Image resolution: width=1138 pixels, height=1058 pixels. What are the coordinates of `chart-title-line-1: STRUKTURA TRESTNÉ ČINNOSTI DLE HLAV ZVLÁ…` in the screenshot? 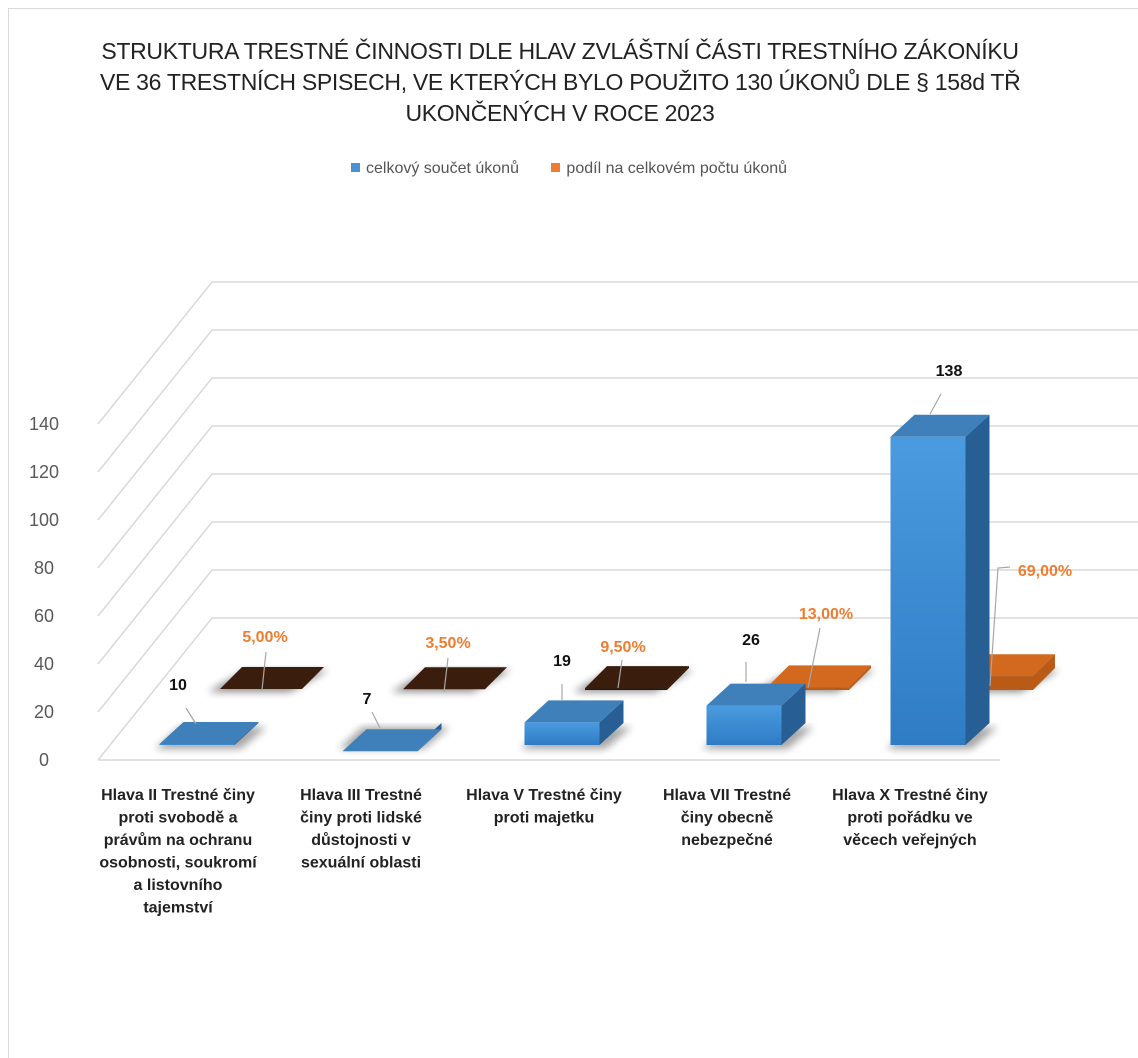 It's located at (560, 51).